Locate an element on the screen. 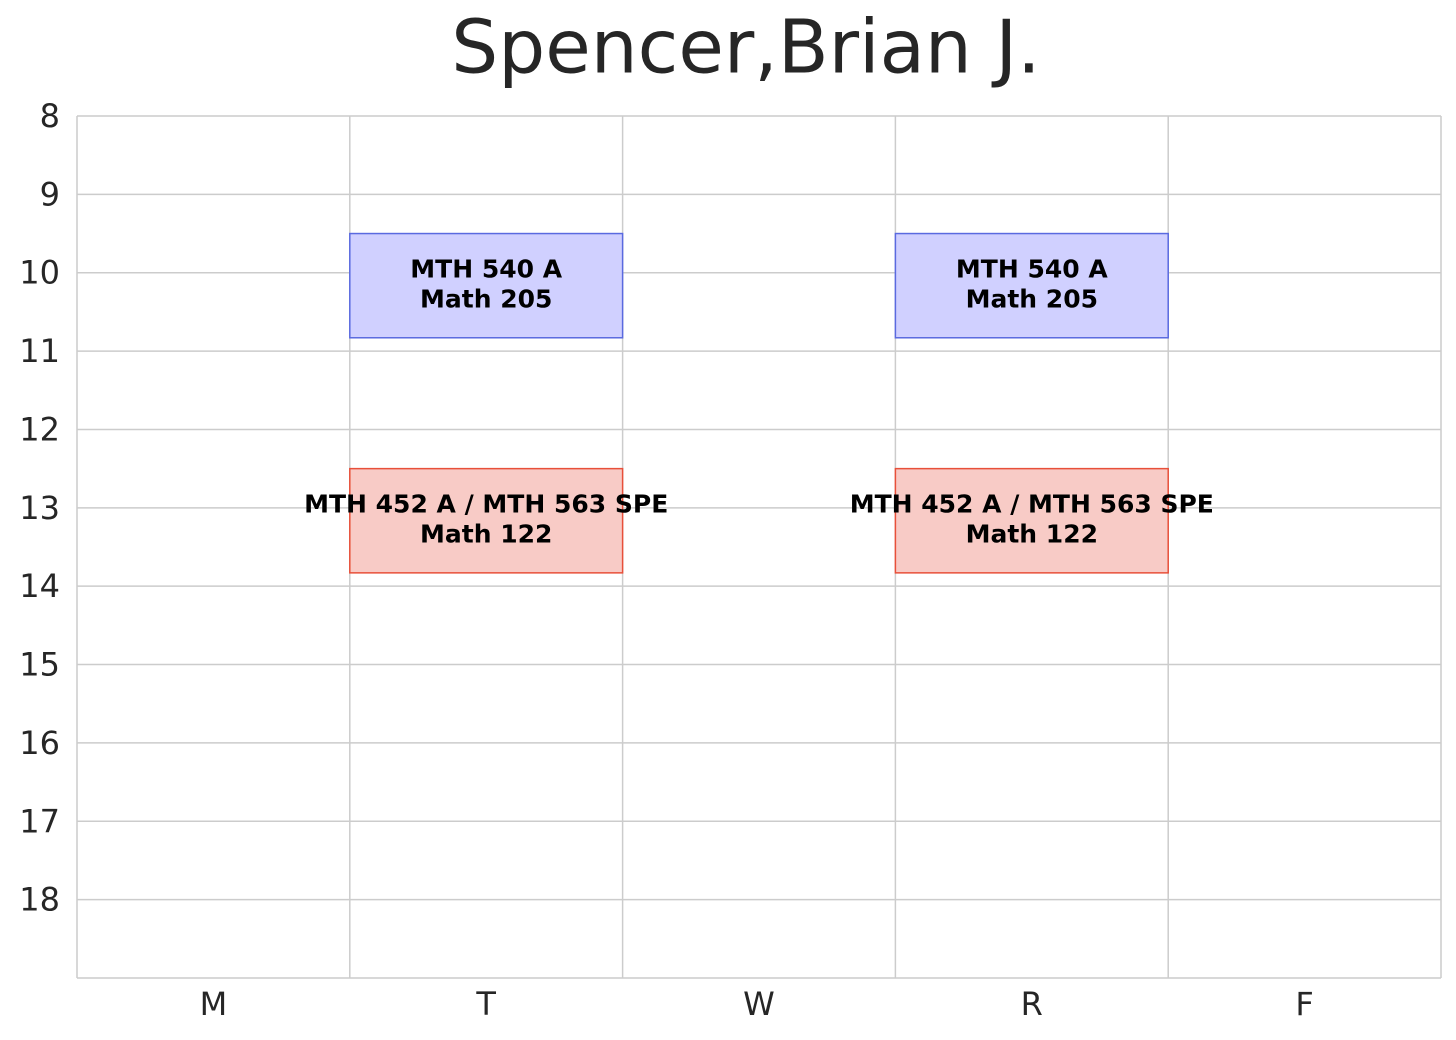  y-tick-label: 10 is located at coordinates (39, 273).